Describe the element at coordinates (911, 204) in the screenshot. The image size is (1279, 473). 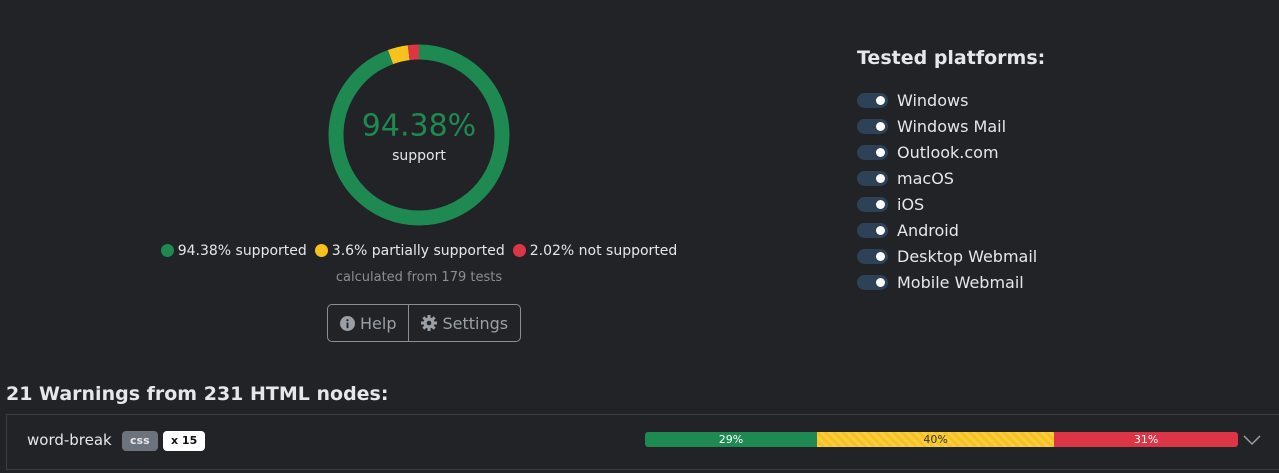
I see `platform-label: iOS` at that location.